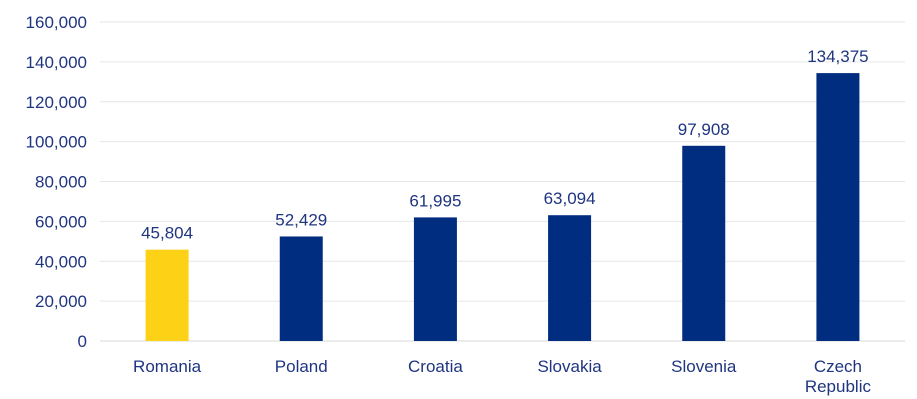  I want to click on y-tick-label: 160,000, so click(56, 22).